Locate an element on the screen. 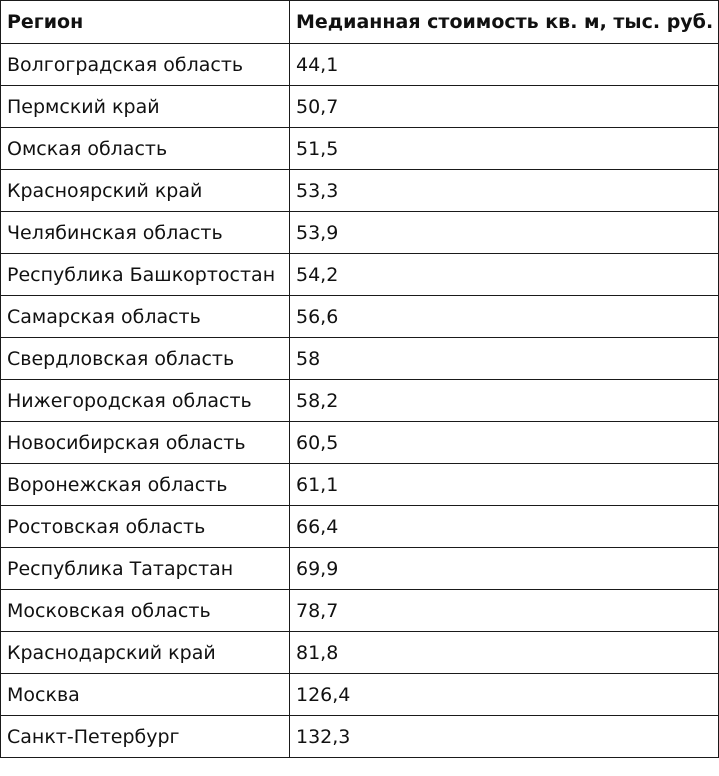  price-cell: 56,6 is located at coordinates (504, 316).